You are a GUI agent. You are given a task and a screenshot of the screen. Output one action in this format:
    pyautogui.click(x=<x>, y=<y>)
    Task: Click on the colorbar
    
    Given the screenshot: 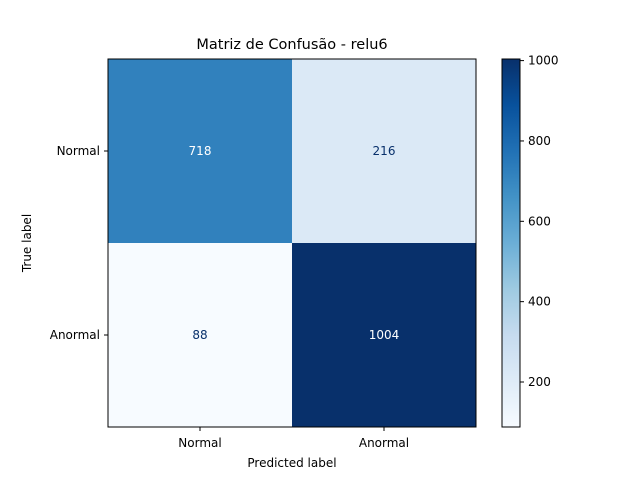 What is the action you would take?
    pyautogui.click(x=511, y=243)
    